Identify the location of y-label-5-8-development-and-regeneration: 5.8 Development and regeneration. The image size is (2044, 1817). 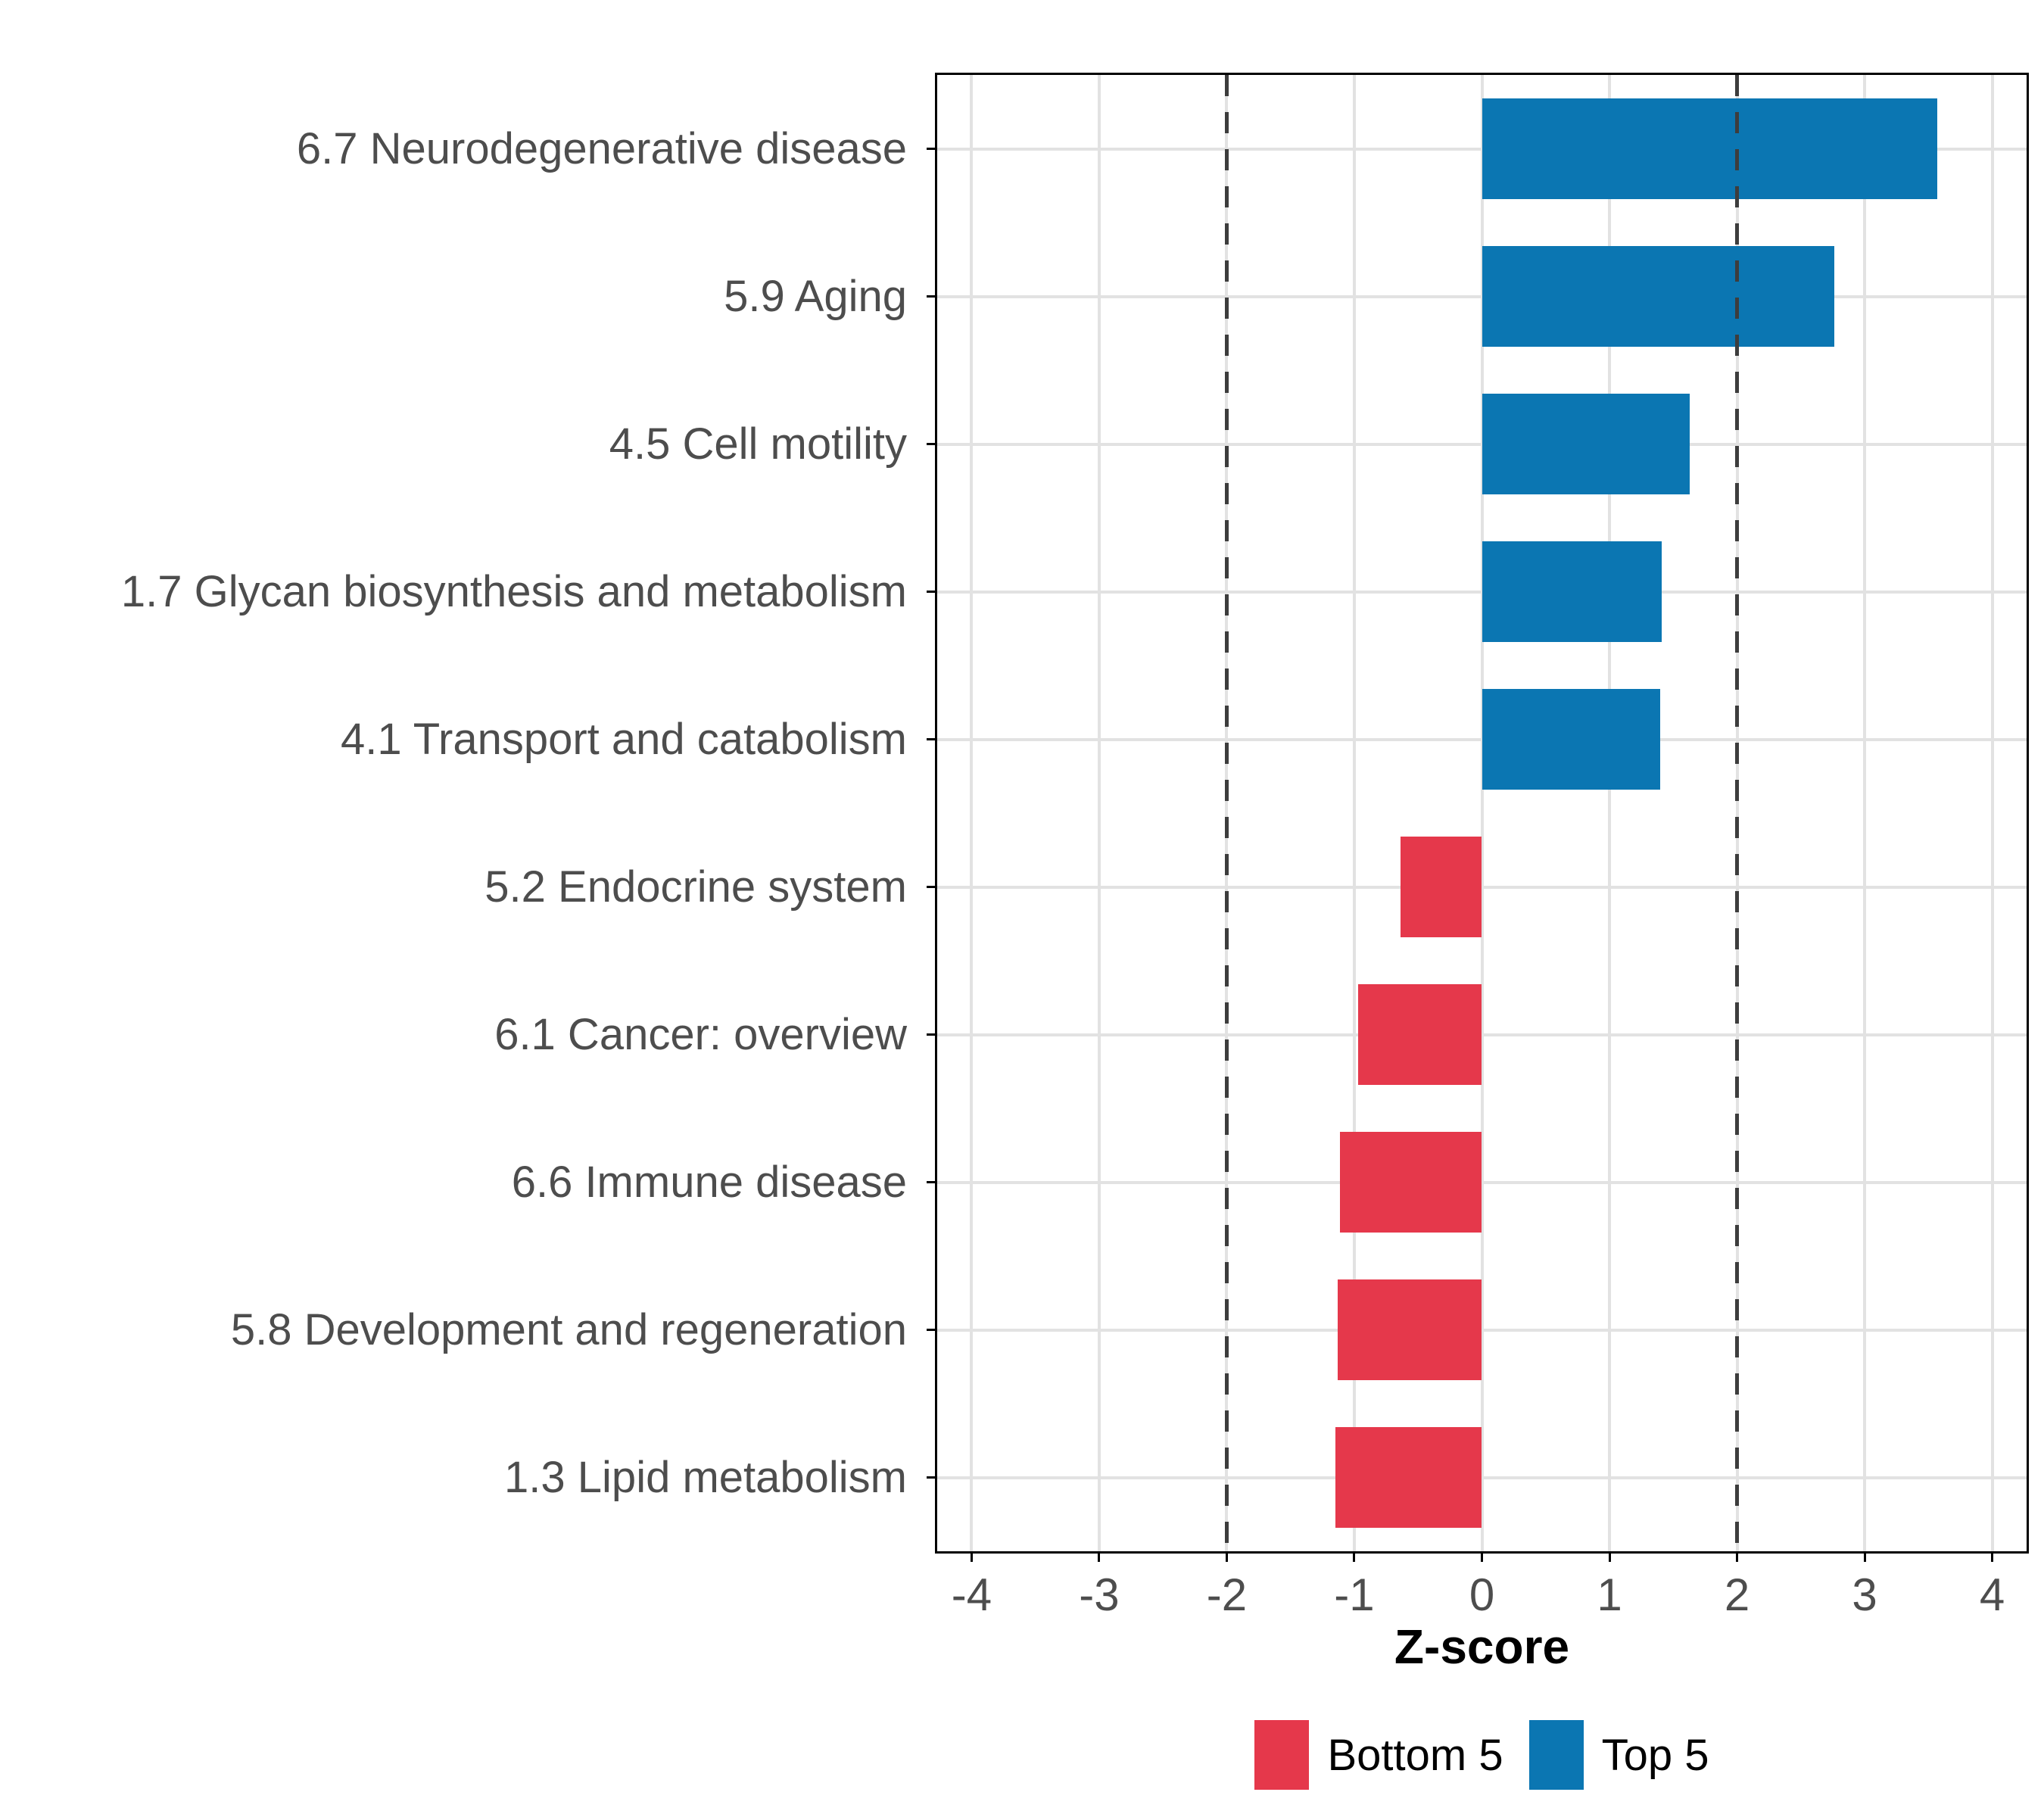
(568, 1329).